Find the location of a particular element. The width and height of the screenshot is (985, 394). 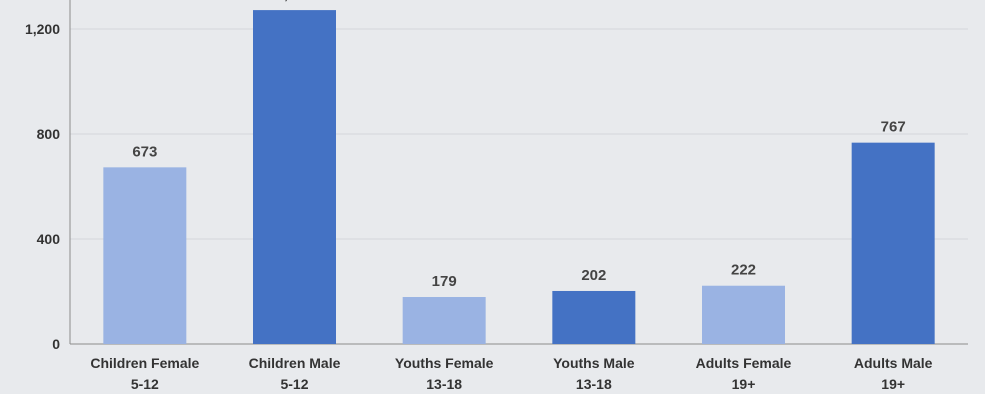

y-tick-label: 800 is located at coordinates (49, 134).